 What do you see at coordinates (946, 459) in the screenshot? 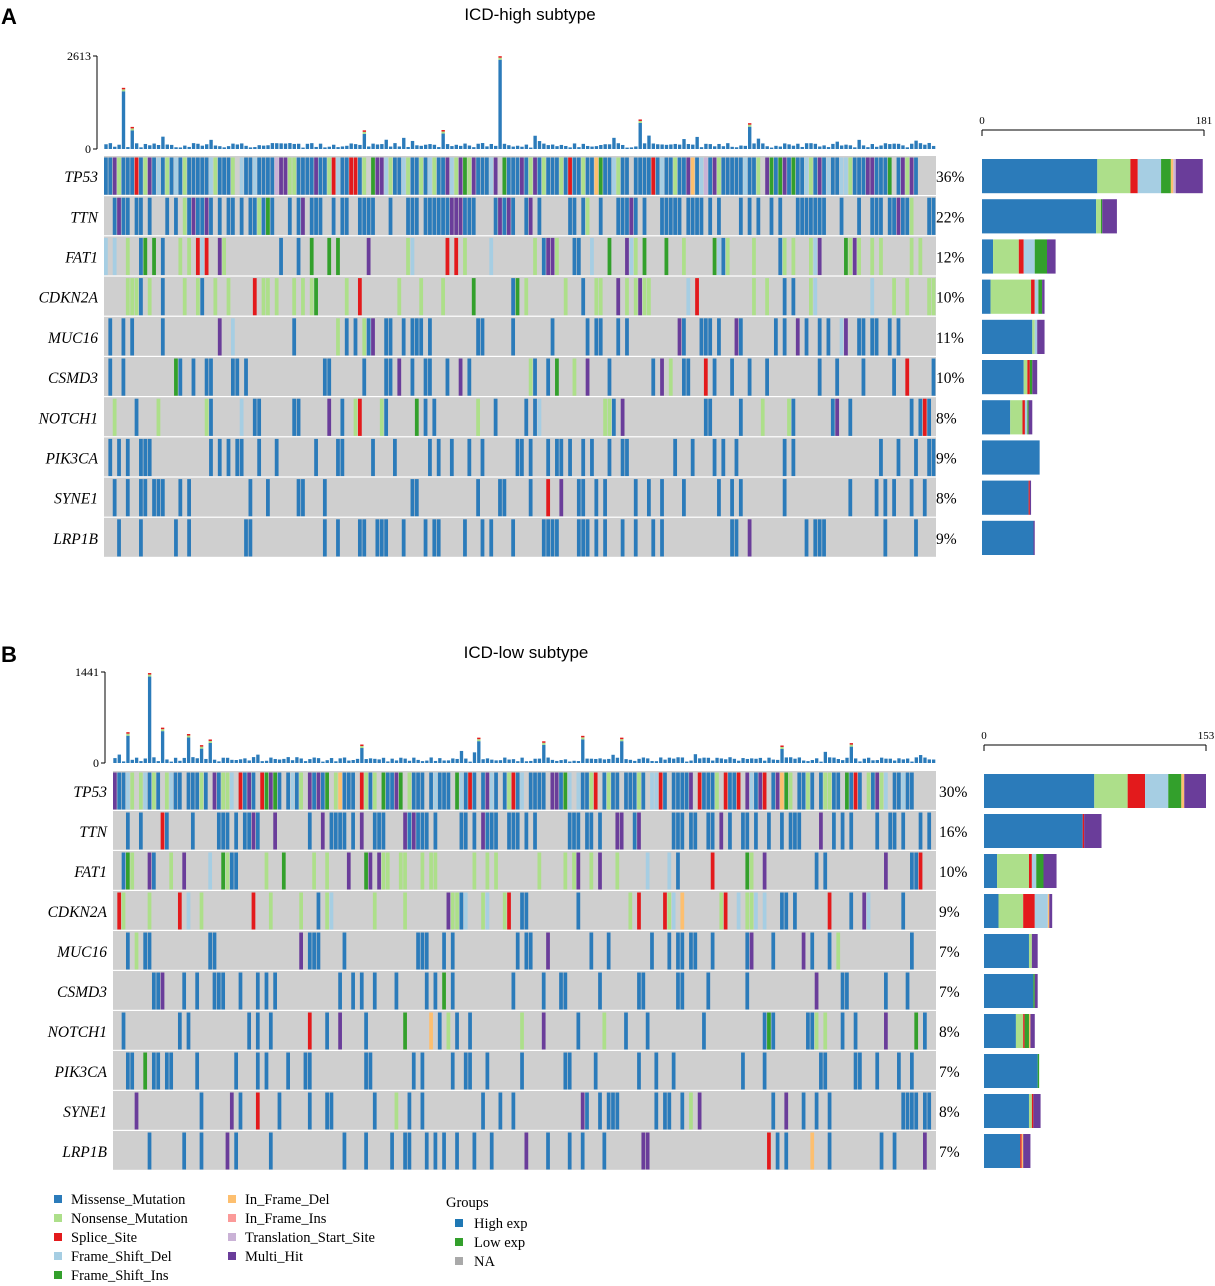
I see `percent-label: 9%` at bounding box center [946, 459].